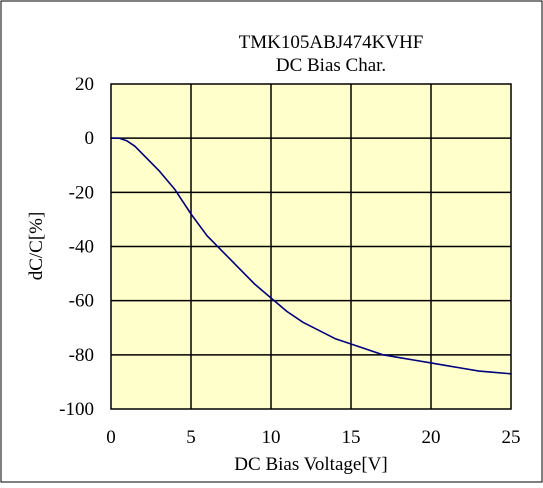 The image size is (543, 488). I want to click on y-tick-label: -60, so click(81, 301).